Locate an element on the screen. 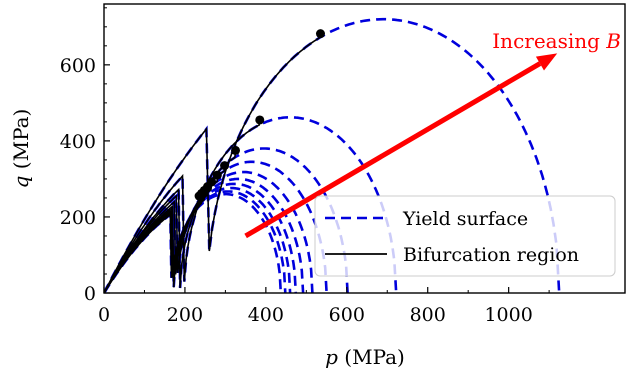 The height and width of the screenshot is (381, 626). y-tick-label: 400 is located at coordinates (78, 142).